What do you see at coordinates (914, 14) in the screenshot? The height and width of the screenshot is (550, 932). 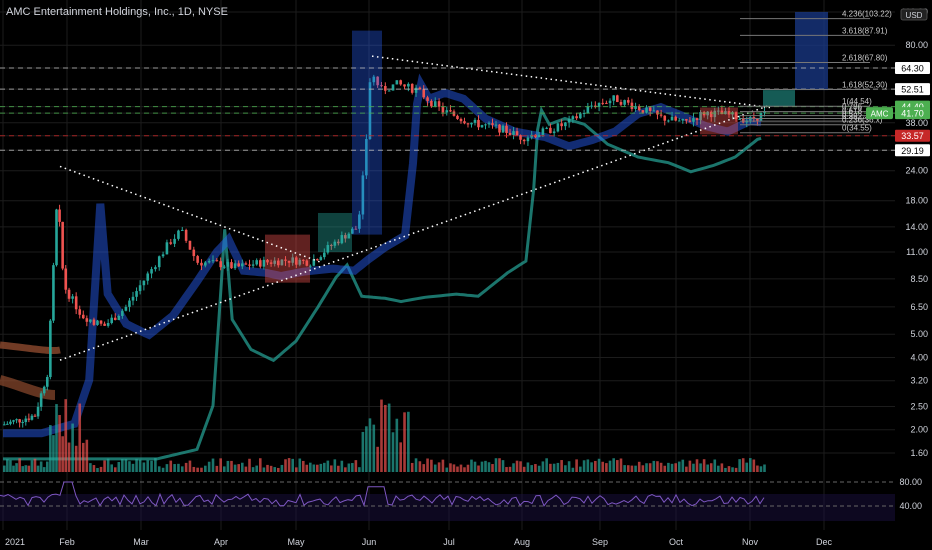 I see `currency-box` at bounding box center [914, 14].